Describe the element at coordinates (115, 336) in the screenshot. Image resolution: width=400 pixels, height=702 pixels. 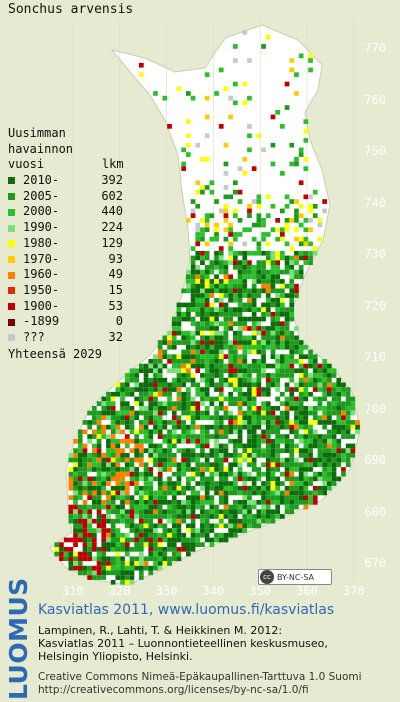
I see `legend-count: 32` at that location.